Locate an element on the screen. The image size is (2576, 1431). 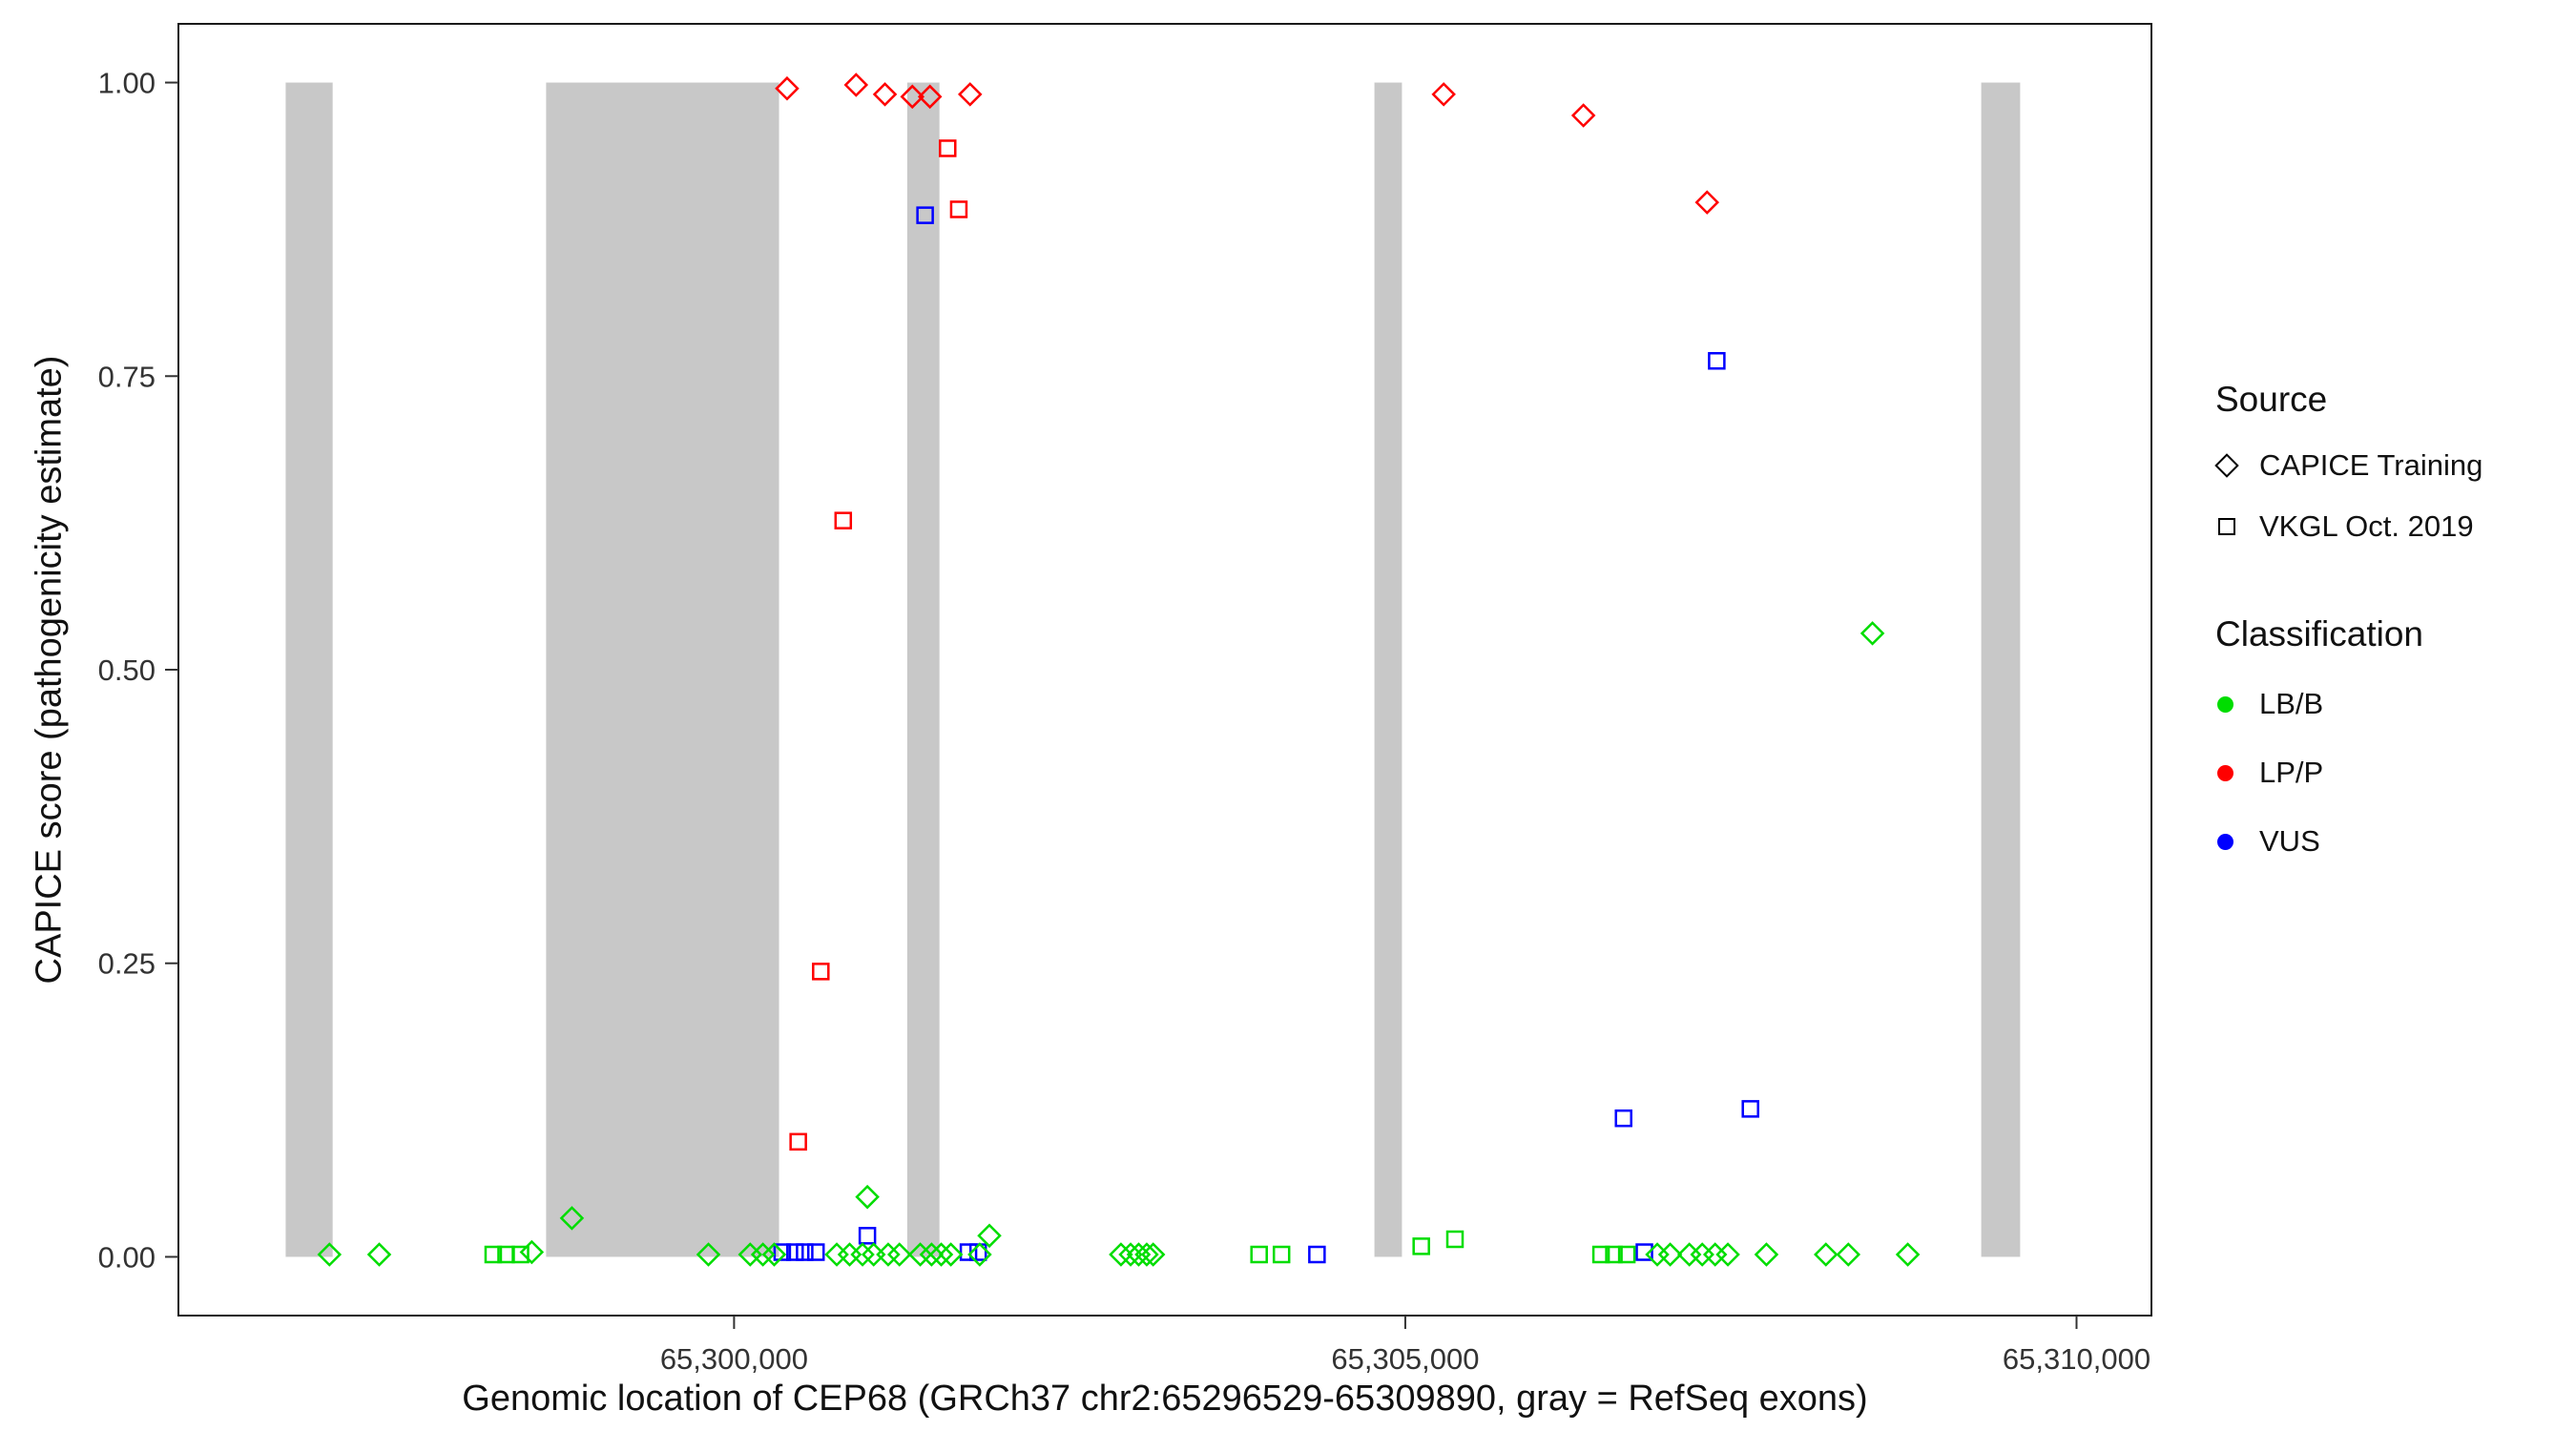
green-dot-icon is located at coordinates (2225, 704).